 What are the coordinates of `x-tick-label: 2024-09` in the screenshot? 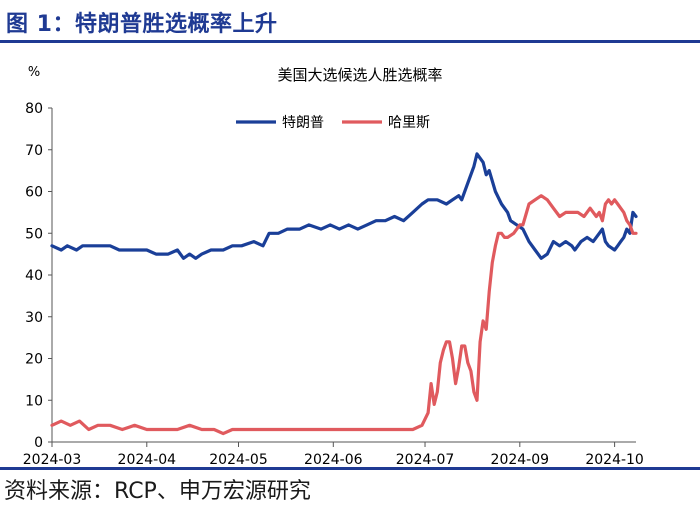 It's located at (520, 459).